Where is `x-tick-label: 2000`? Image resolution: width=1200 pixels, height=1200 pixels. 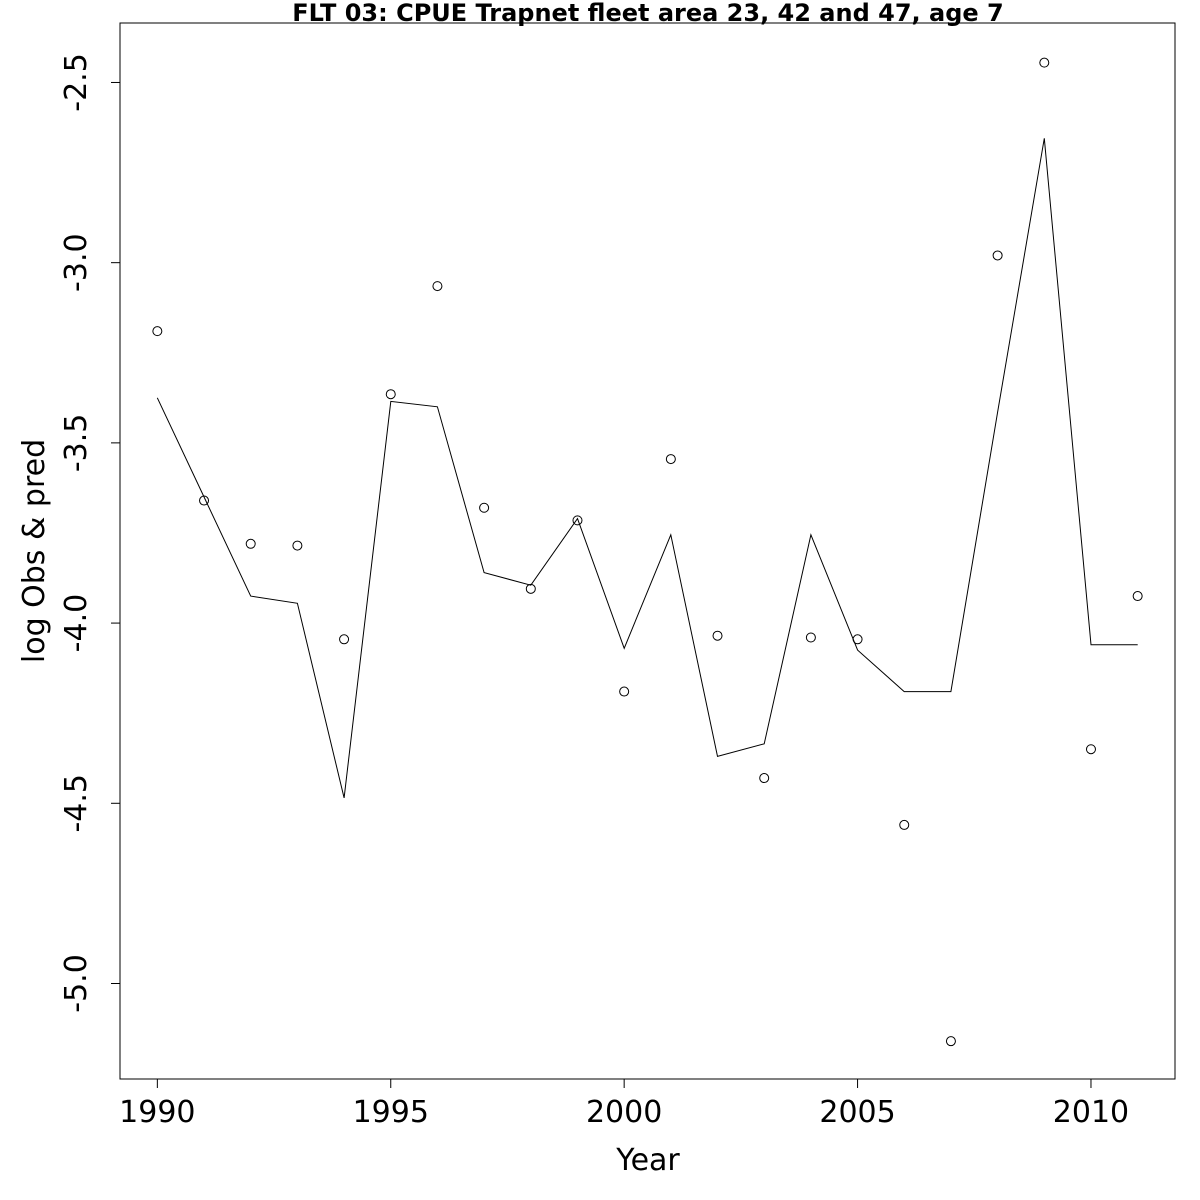
x-tick-label: 2000 is located at coordinates (624, 1112).